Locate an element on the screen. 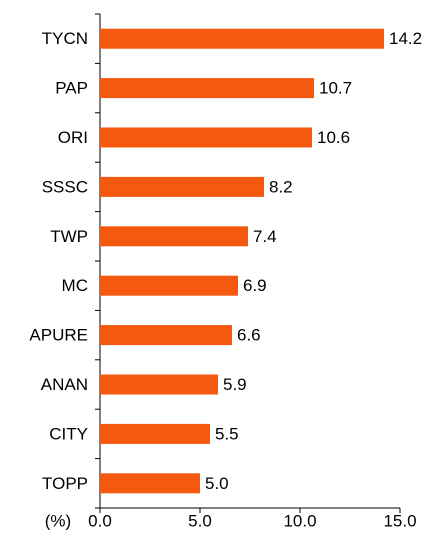 This screenshot has width=435, height=540. data-label: 5.0 is located at coordinates (217, 483).